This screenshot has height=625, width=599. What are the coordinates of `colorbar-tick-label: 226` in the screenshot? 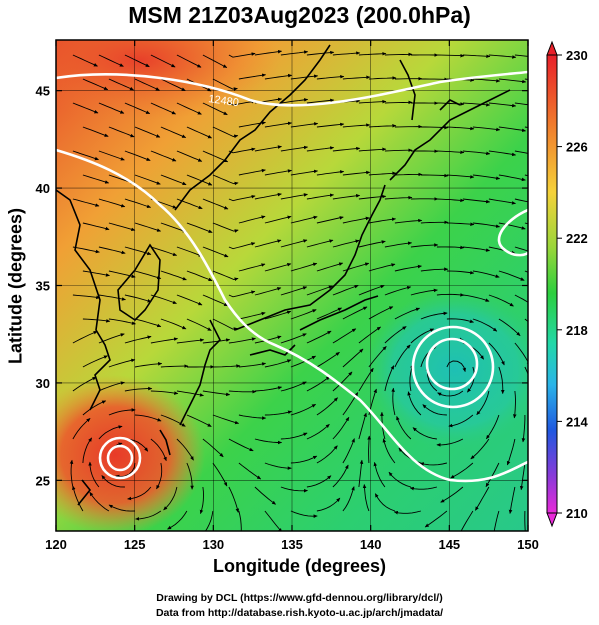 It's located at (577, 147).